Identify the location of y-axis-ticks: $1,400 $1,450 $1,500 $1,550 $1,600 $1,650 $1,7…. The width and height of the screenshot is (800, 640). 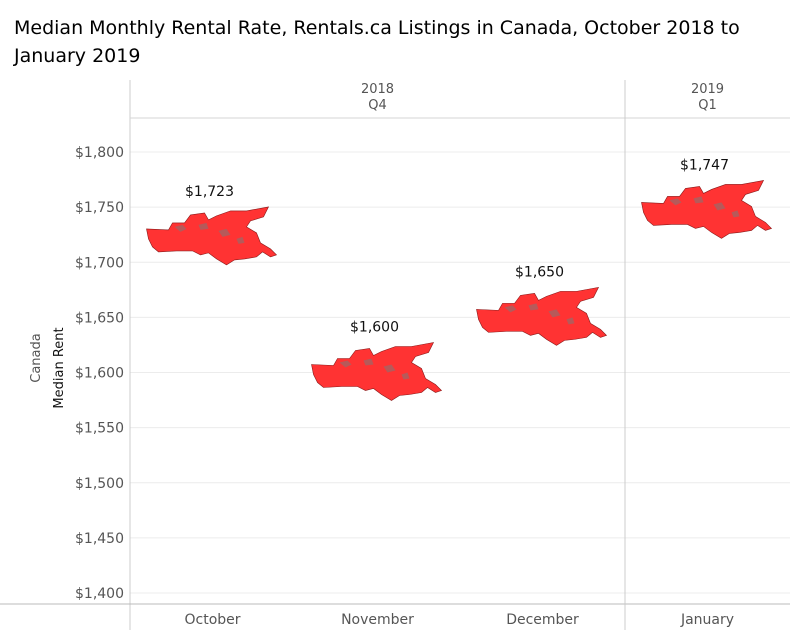
(99, 373).